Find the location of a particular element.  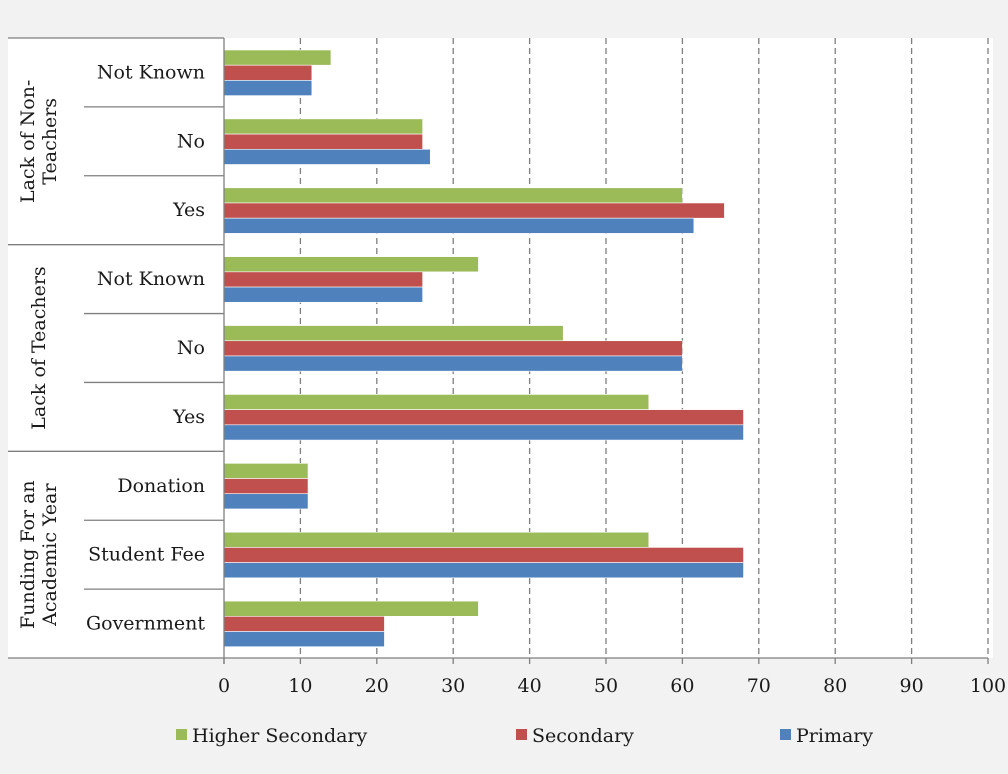

category-label-government: Government is located at coordinates (145, 624).